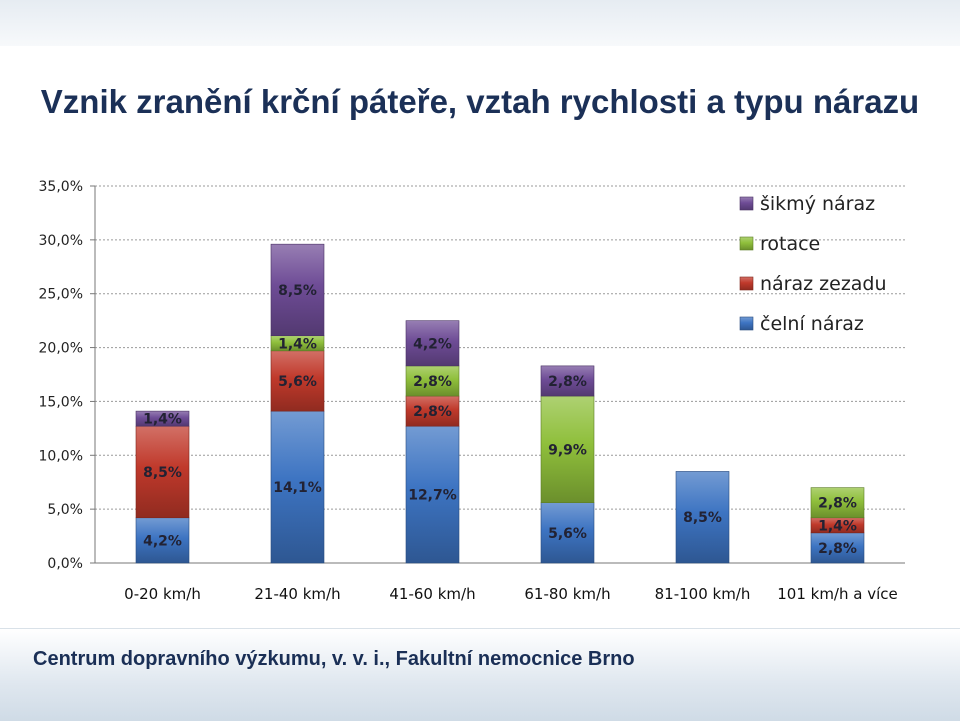 The width and height of the screenshot is (960, 721). Describe the element at coordinates (61, 456) in the screenshot. I see `y-tick-label: 10,0%` at that location.